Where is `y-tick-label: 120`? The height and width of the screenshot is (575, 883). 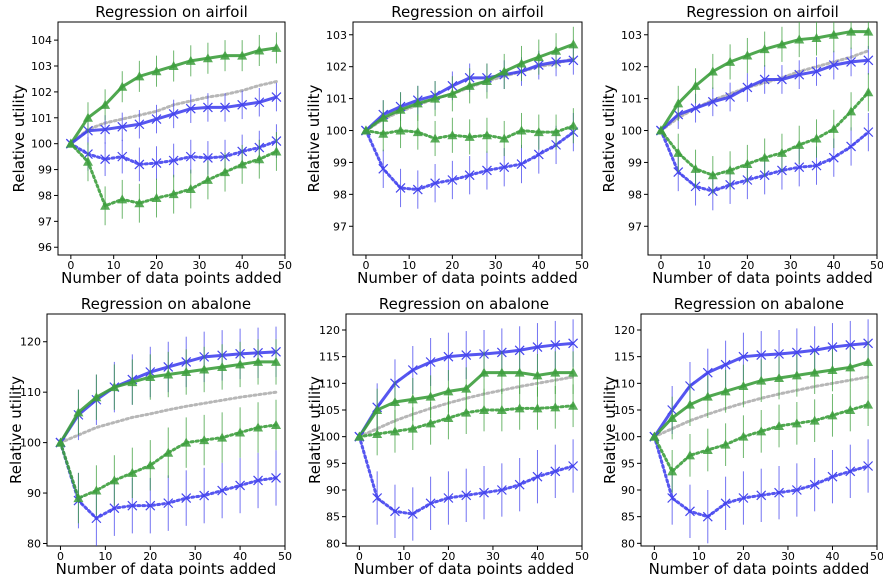 y-tick-label: 120 is located at coordinates (329, 330).